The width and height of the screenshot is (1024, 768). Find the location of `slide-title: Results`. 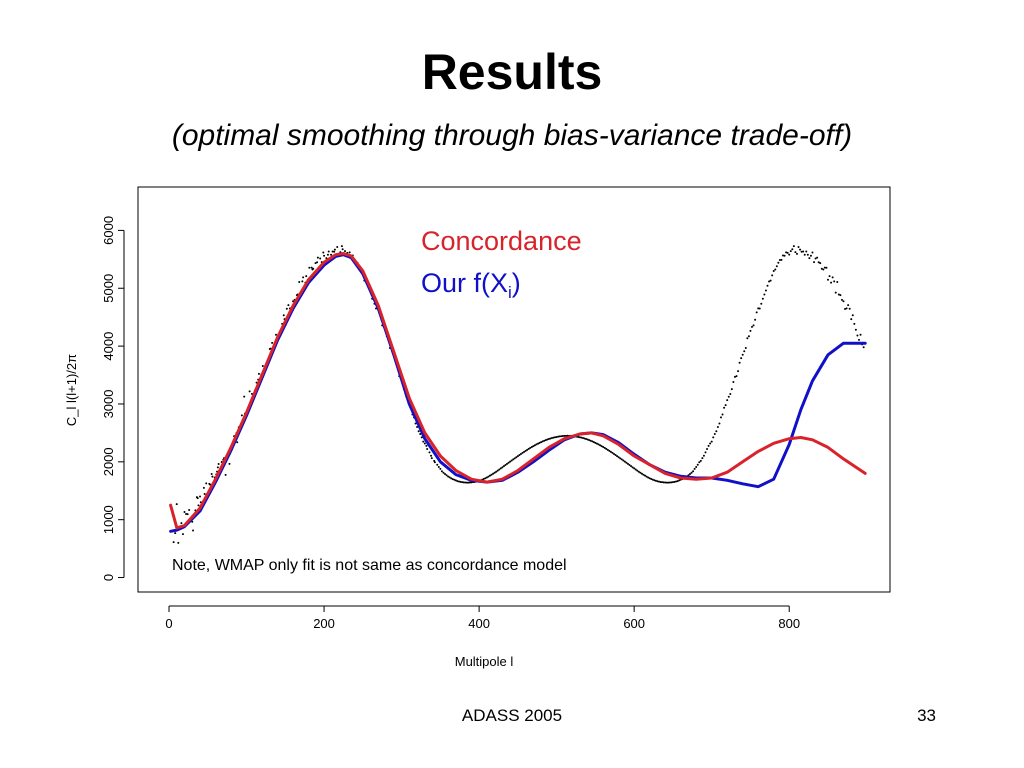

slide-title: Results is located at coordinates (512, 72).